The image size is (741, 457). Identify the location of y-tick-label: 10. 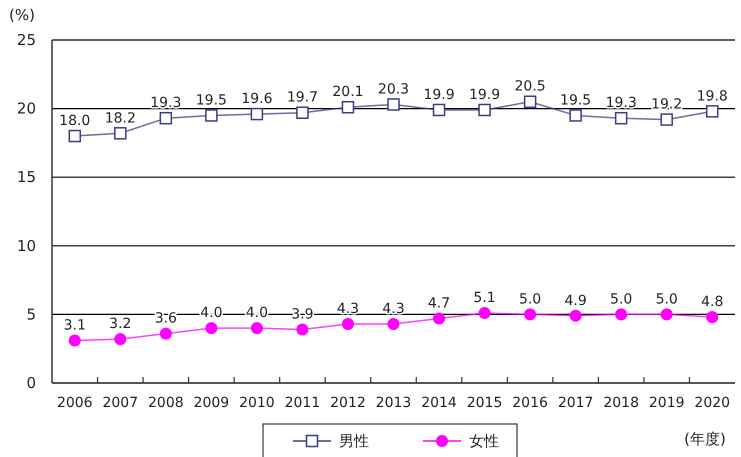
(26, 245).